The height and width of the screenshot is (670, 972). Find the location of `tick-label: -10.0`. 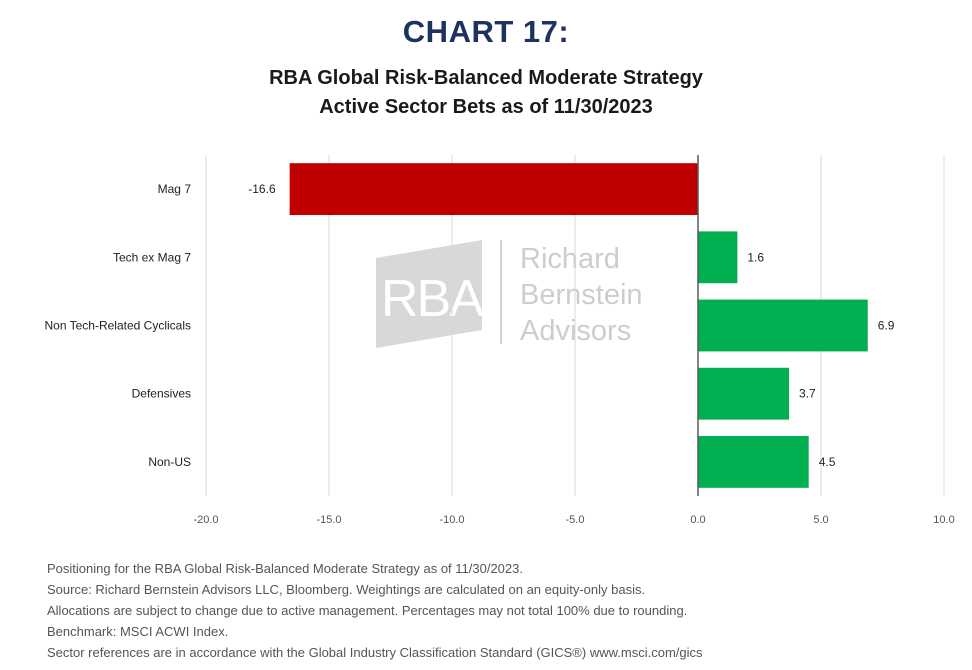

tick-label: -10.0 is located at coordinates (451, 520).